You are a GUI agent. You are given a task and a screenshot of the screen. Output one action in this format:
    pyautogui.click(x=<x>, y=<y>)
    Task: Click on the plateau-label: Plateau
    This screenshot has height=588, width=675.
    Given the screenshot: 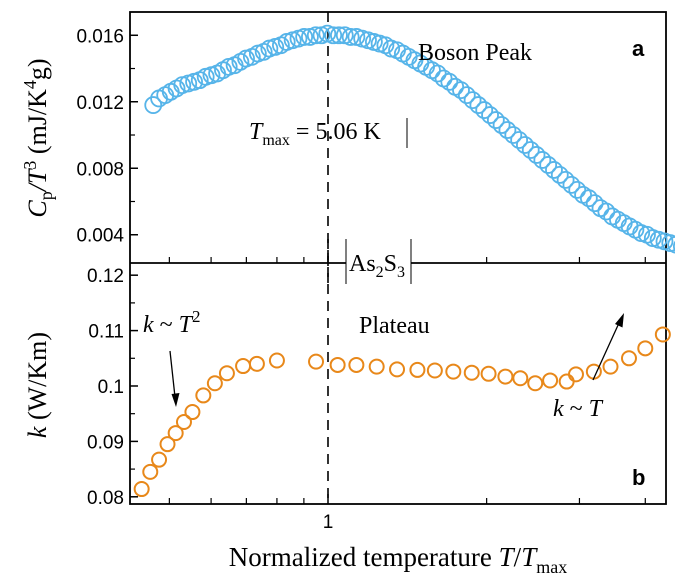 What is the action you would take?
    pyautogui.click(x=394, y=326)
    